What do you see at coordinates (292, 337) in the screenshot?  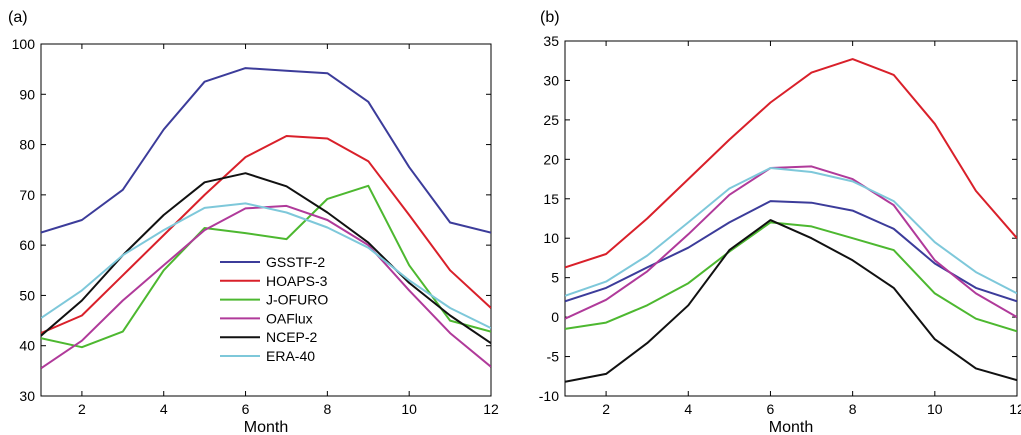 I see `legend-label: NCEP-2` at bounding box center [292, 337].